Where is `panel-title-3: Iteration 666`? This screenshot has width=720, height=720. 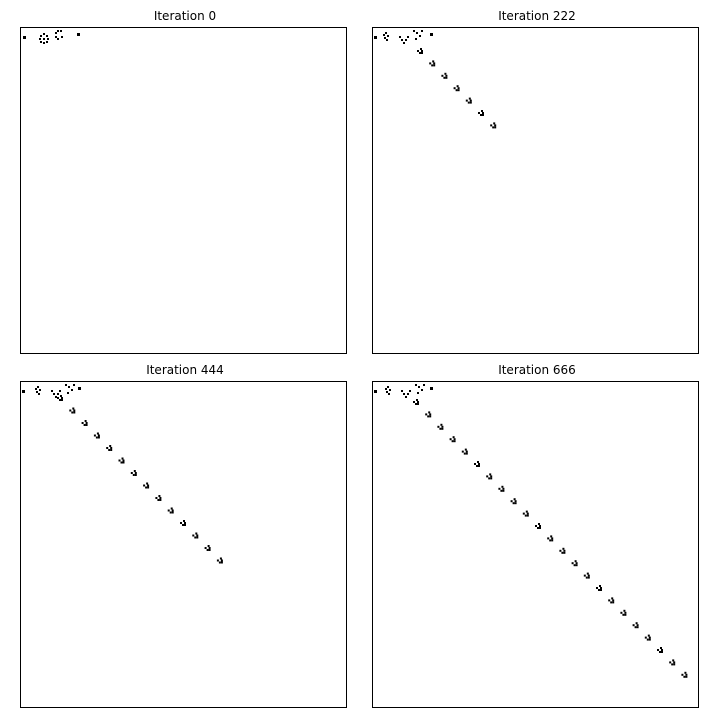 panel-title-3: Iteration 666 is located at coordinates (537, 370).